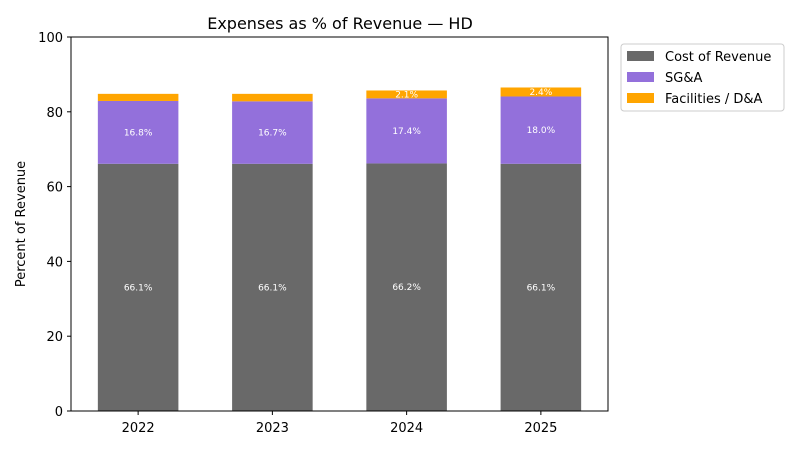 This screenshot has width=800, height=450. I want to click on segment-label: 17.4%, so click(406, 132).